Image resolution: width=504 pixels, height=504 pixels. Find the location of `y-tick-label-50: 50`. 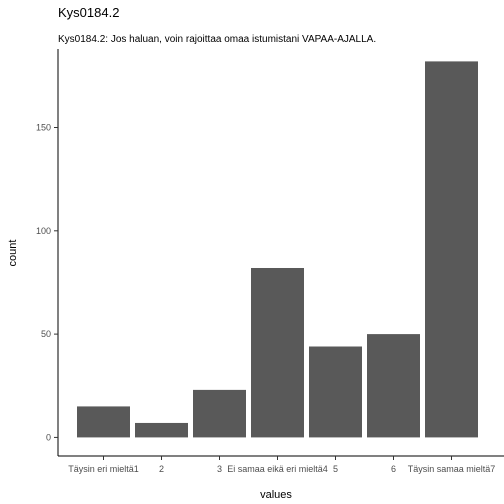

y-tick-label-50: 50 is located at coordinates (46, 334).